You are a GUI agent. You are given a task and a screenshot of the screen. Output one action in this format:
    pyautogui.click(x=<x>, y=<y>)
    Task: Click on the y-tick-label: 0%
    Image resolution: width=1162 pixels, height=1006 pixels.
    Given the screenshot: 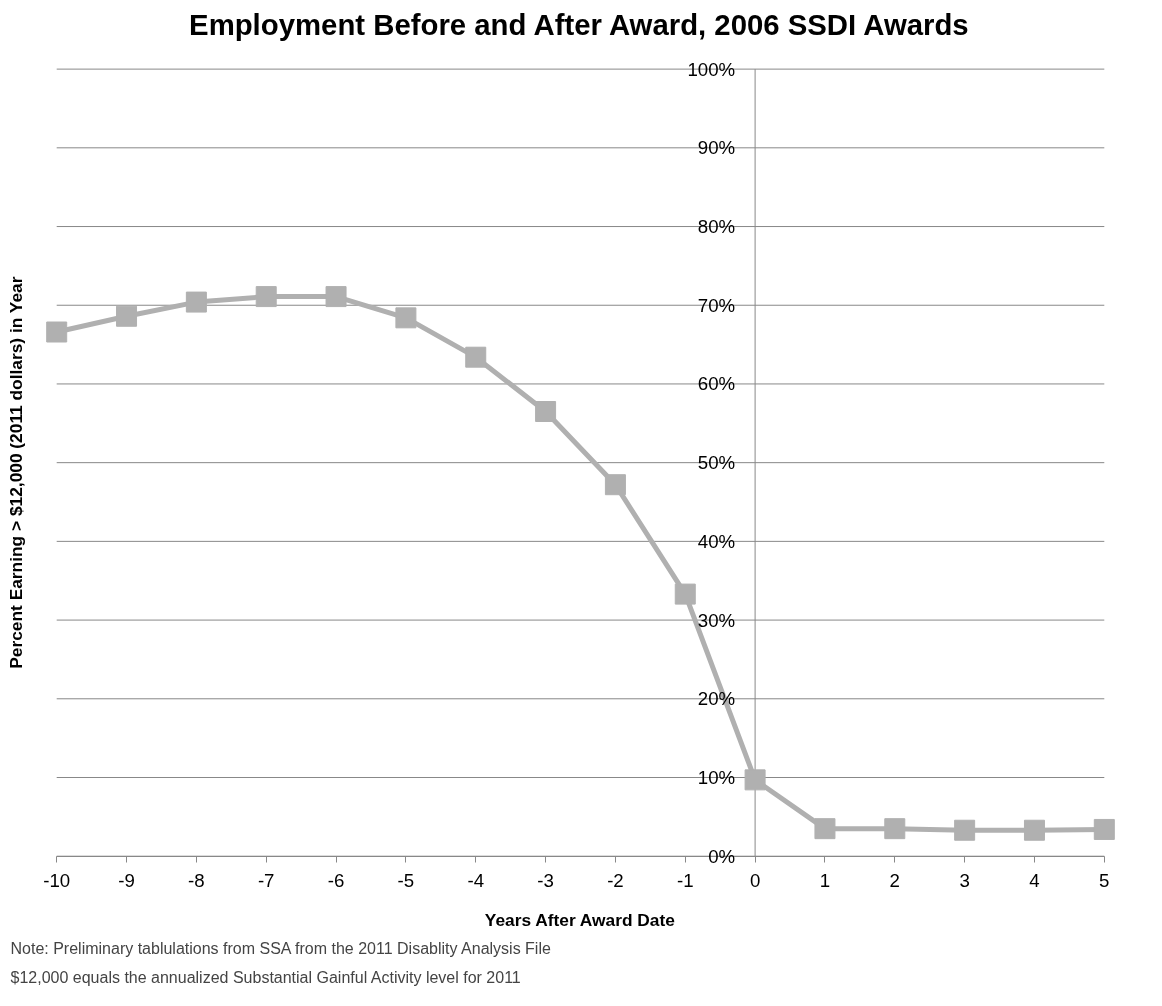 What is the action you would take?
    pyautogui.click(x=722, y=856)
    